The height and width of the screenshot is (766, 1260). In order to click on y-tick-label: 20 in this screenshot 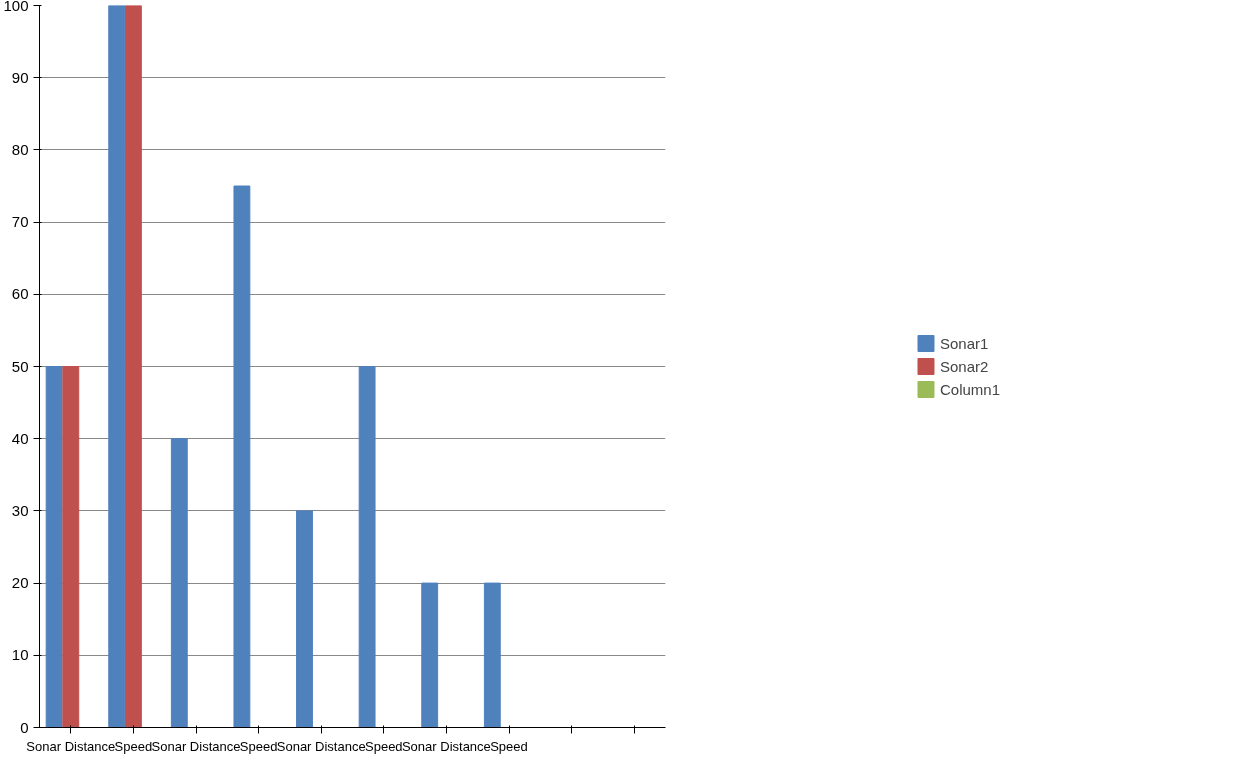, I will do `click(20, 583)`.